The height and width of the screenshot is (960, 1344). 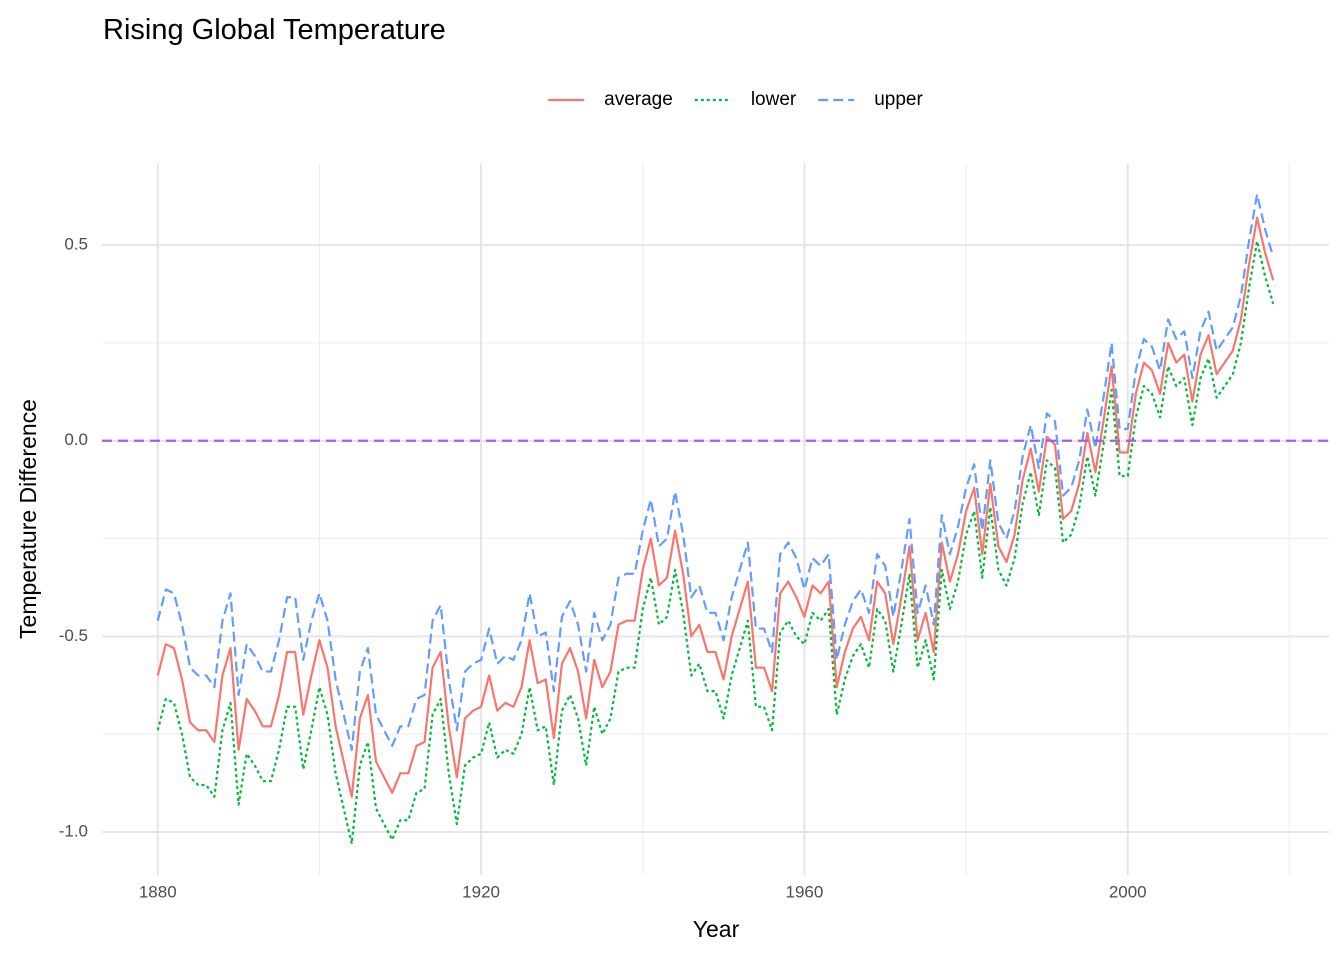 I want to click on x-tick-label: 1960, so click(x=804, y=891).